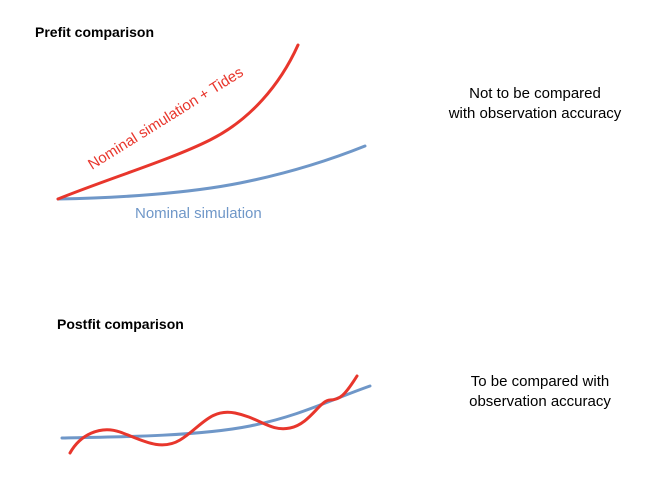  I want to click on prefit-nominal-curve, so click(211, 172).